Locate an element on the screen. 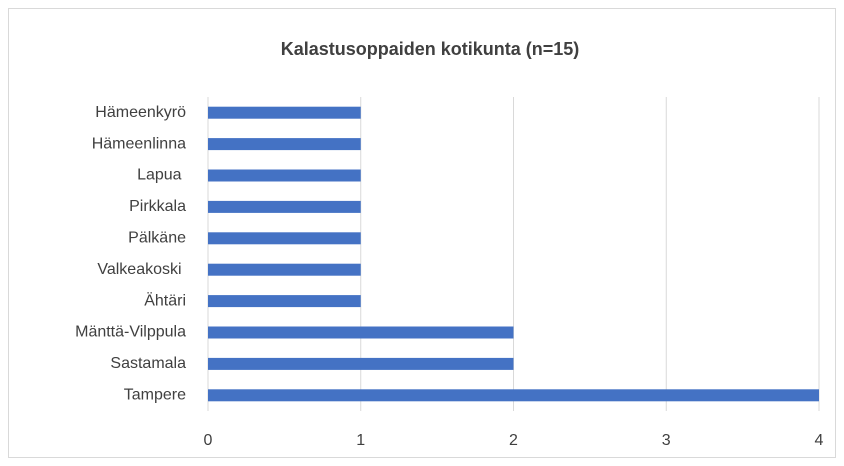  x-tick-label: 4 is located at coordinates (819, 440).